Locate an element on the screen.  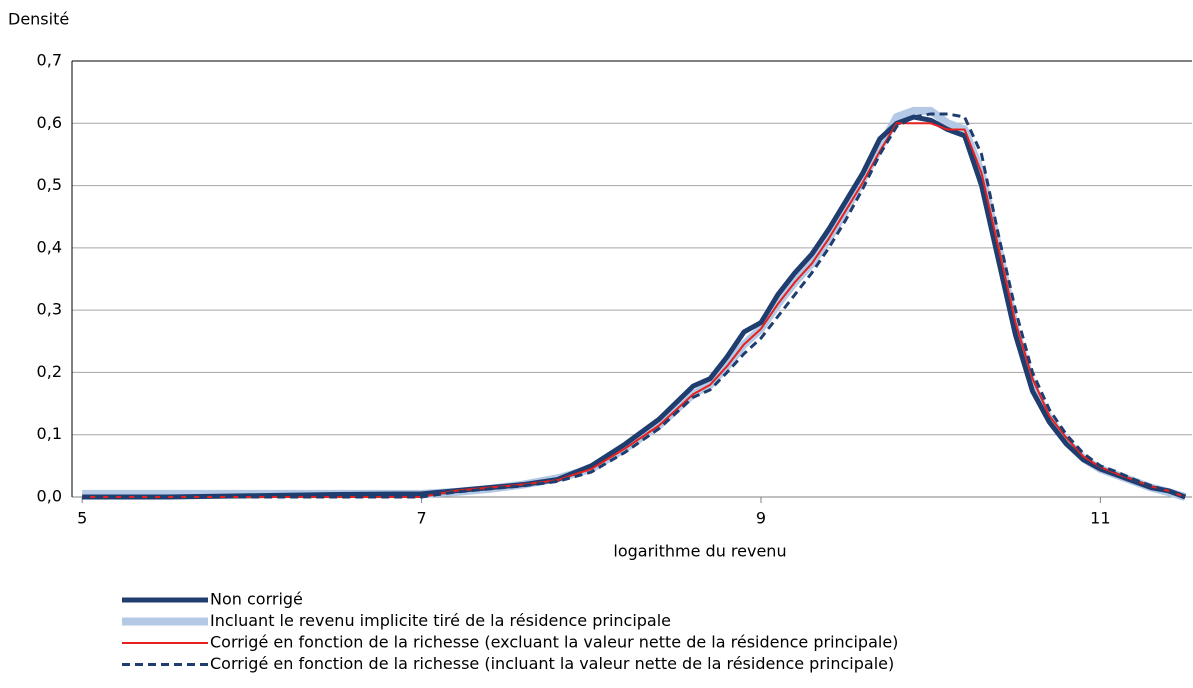
y-tick-label: 0,1 is located at coordinates (49, 433).